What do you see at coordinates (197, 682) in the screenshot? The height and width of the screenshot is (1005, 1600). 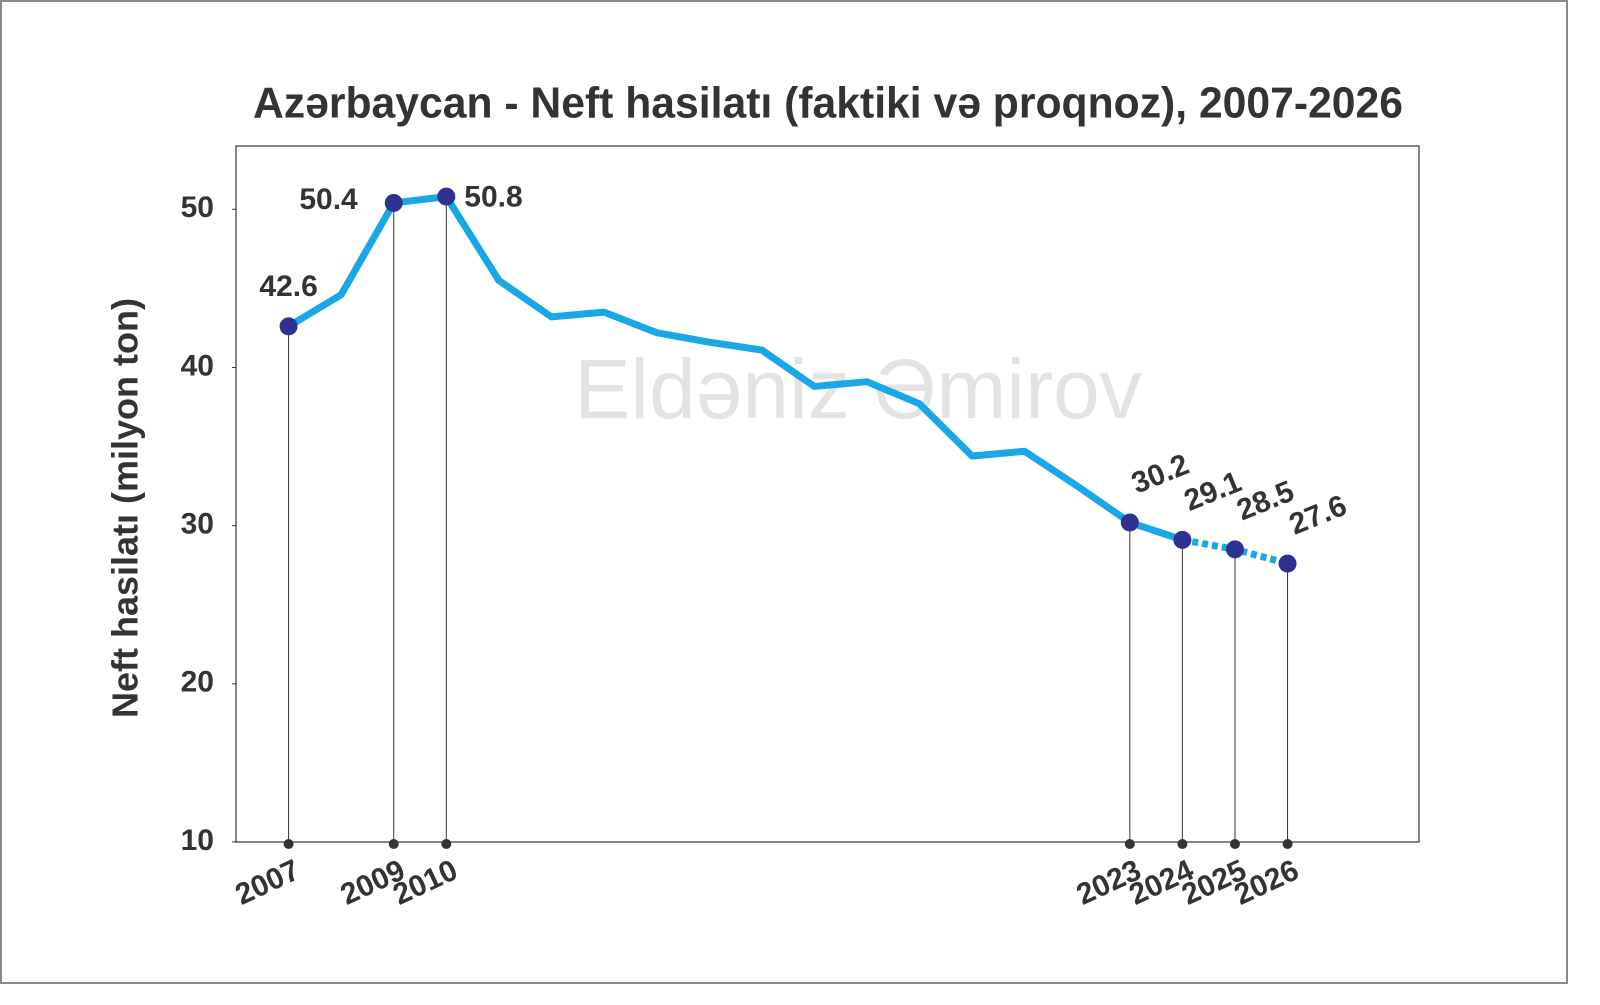 I see `y-tick-label: 20` at bounding box center [197, 682].